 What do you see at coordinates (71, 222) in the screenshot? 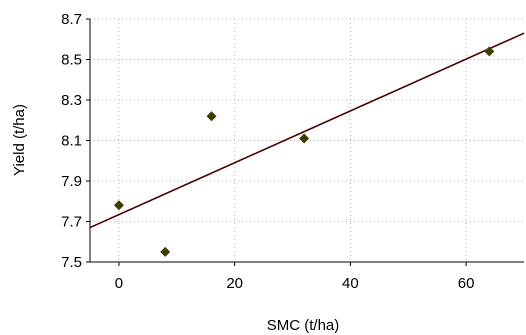
I see `y-tick-label: 7.7` at bounding box center [71, 222].